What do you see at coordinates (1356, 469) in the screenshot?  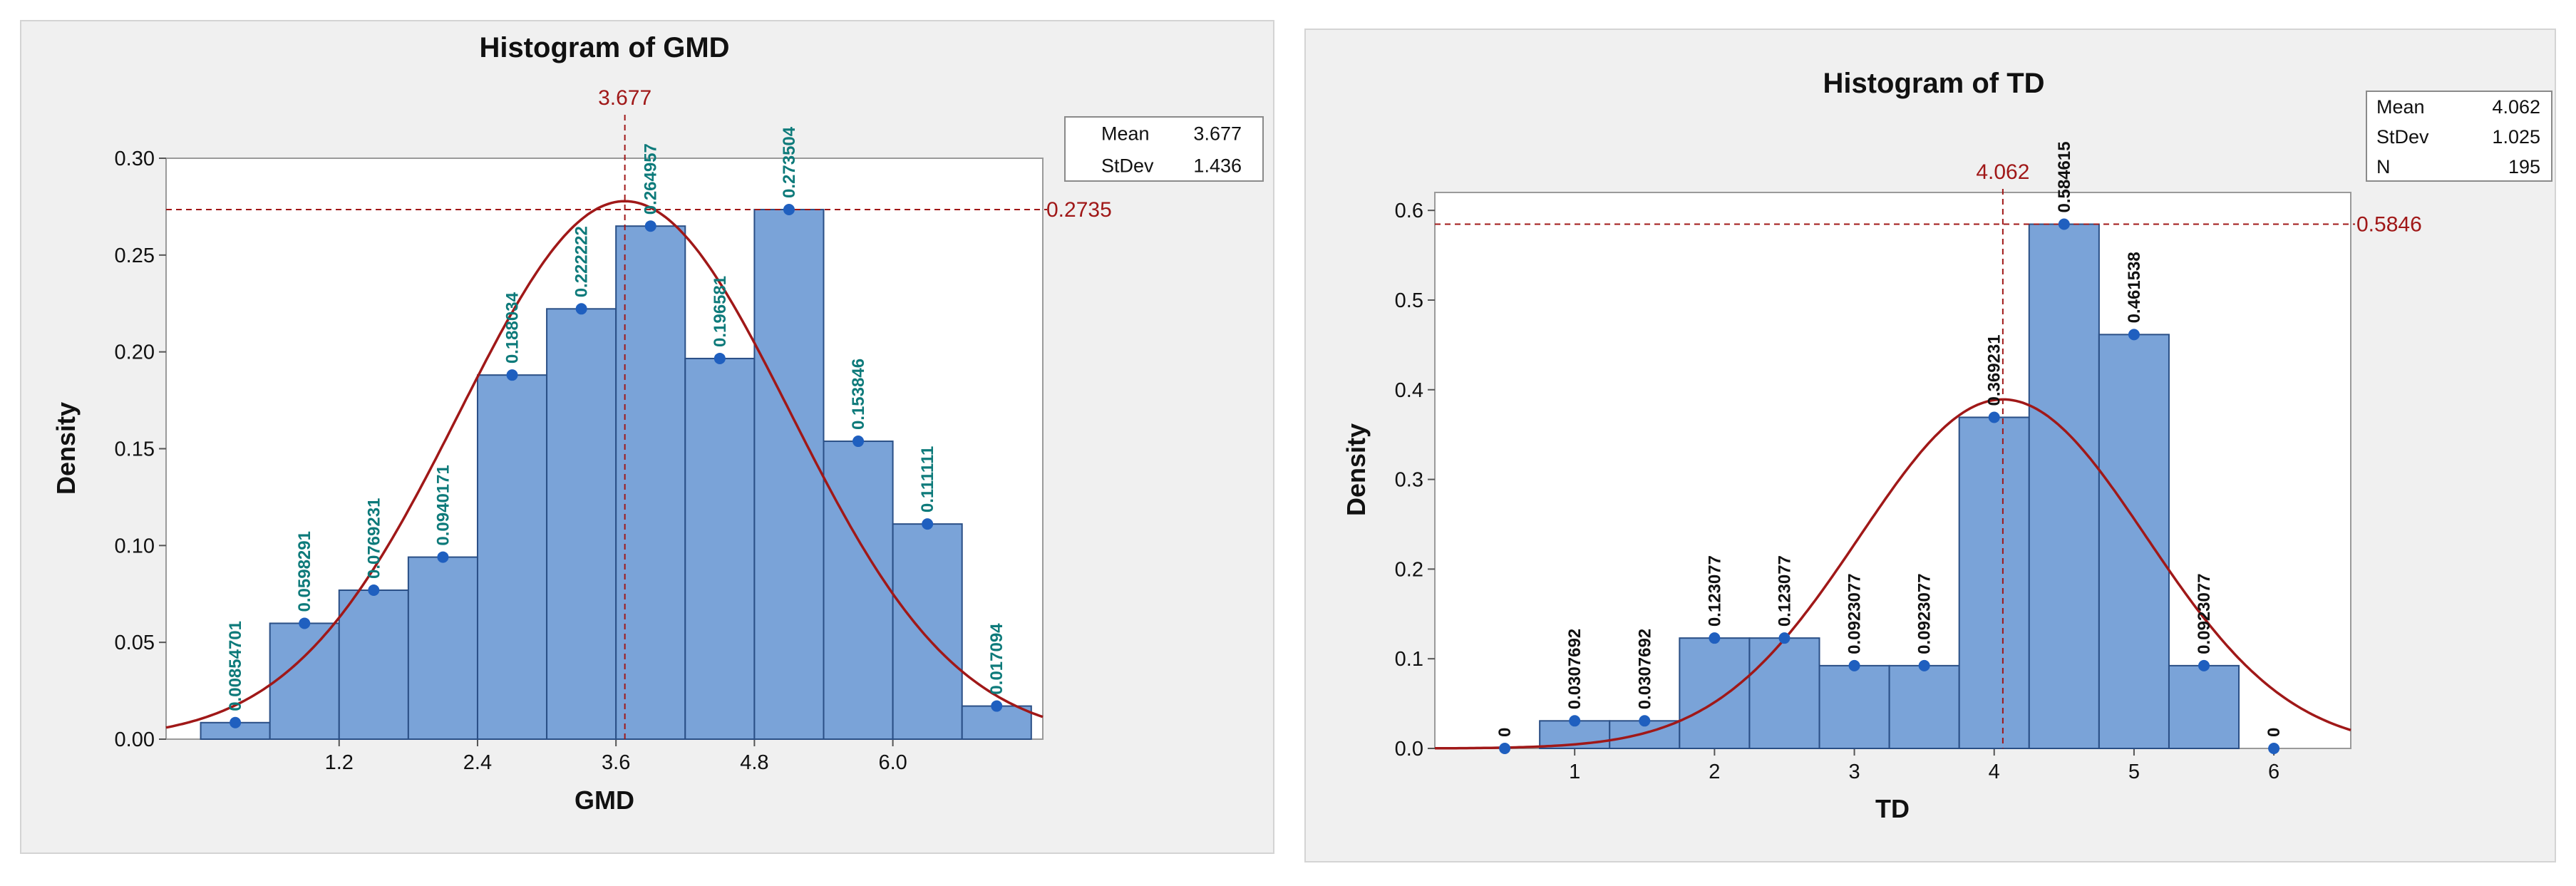 I see `td-y-axis-label: Density` at bounding box center [1356, 469].